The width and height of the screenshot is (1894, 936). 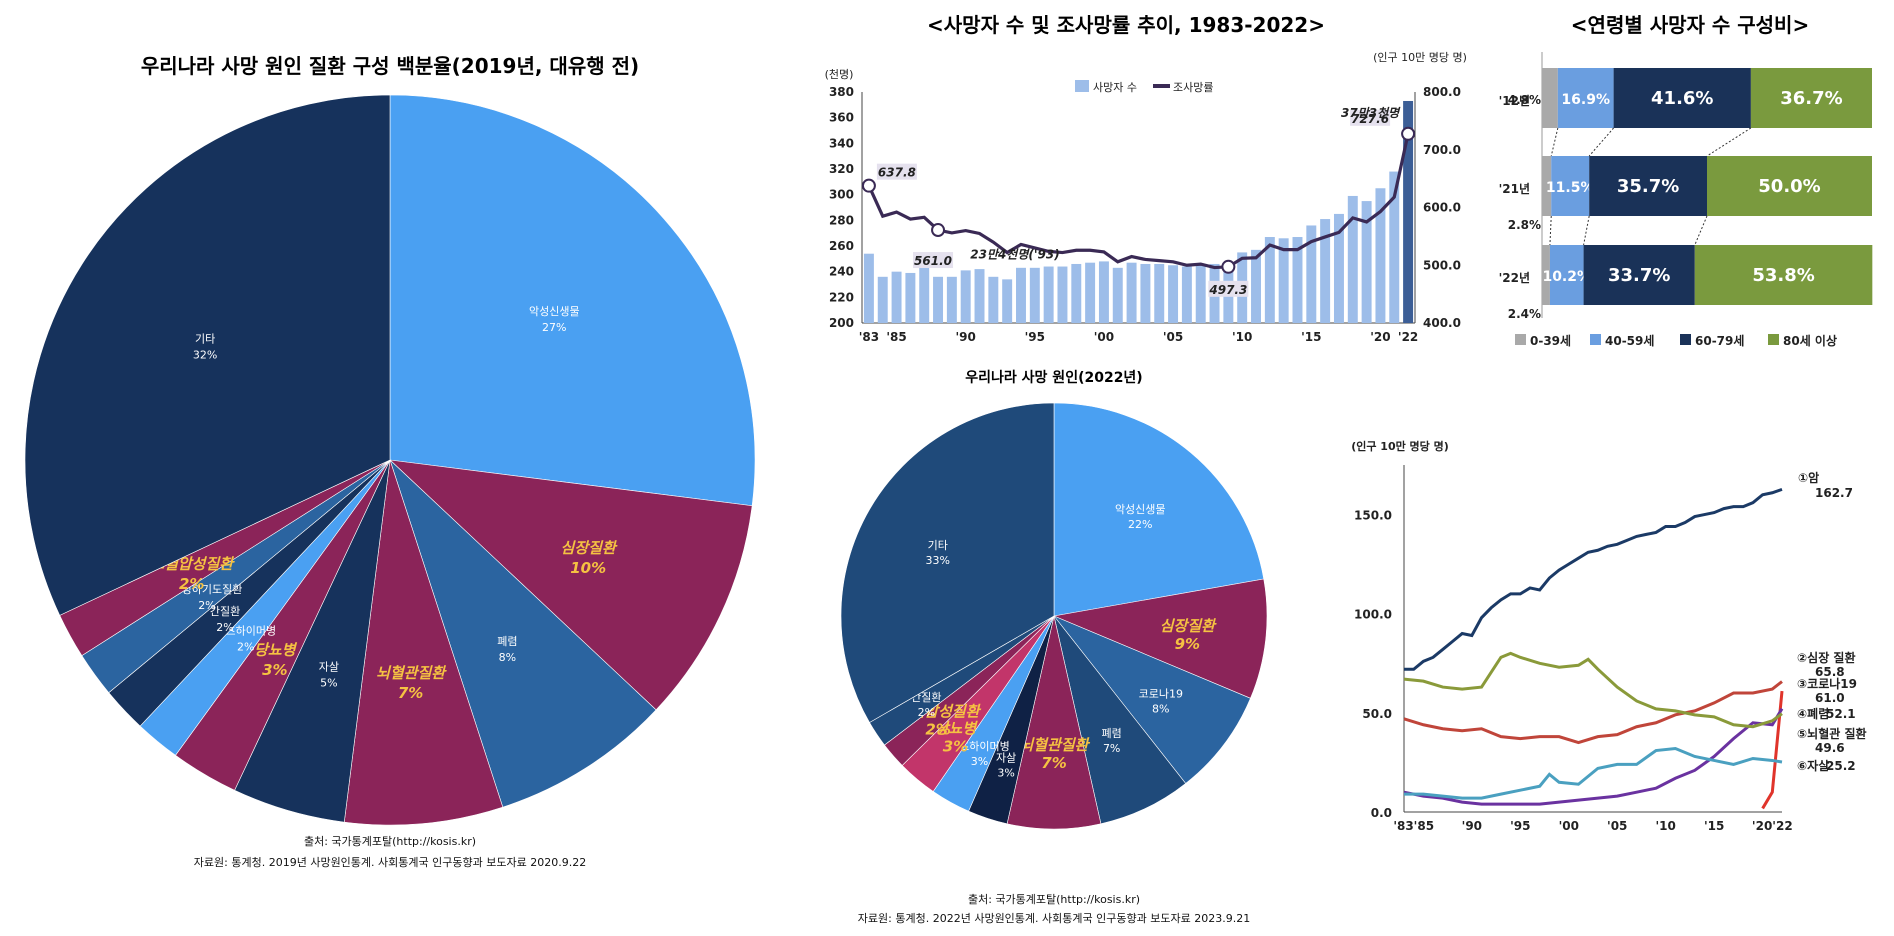 I want to click on pie-slice-label-2: 코로나19, so click(x=1161, y=693).